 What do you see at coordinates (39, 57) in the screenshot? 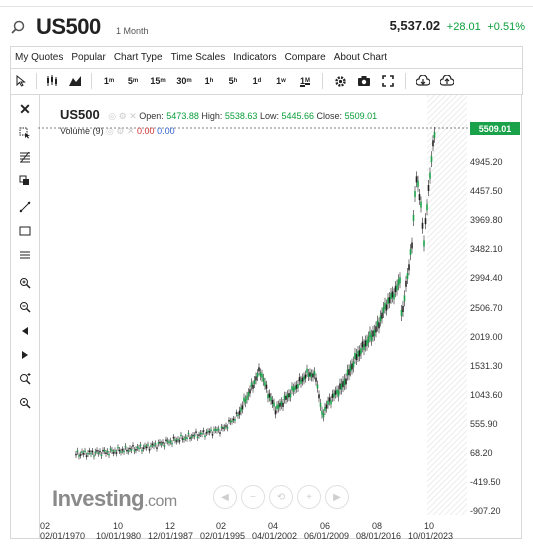
I see `menu-my-quotes: My Quotes` at bounding box center [39, 57].